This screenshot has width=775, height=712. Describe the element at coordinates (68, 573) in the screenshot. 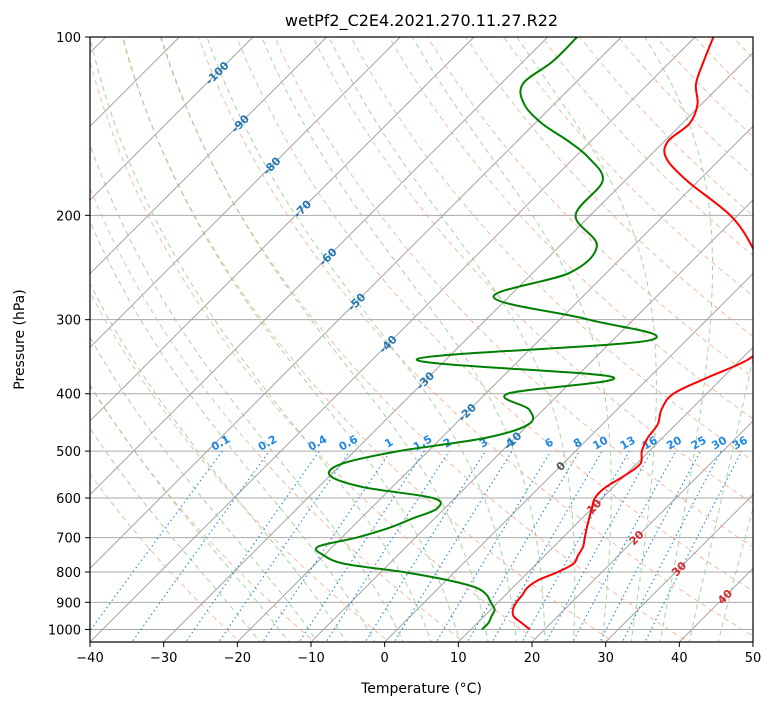

I see `y-tick-label: 800` at that location.